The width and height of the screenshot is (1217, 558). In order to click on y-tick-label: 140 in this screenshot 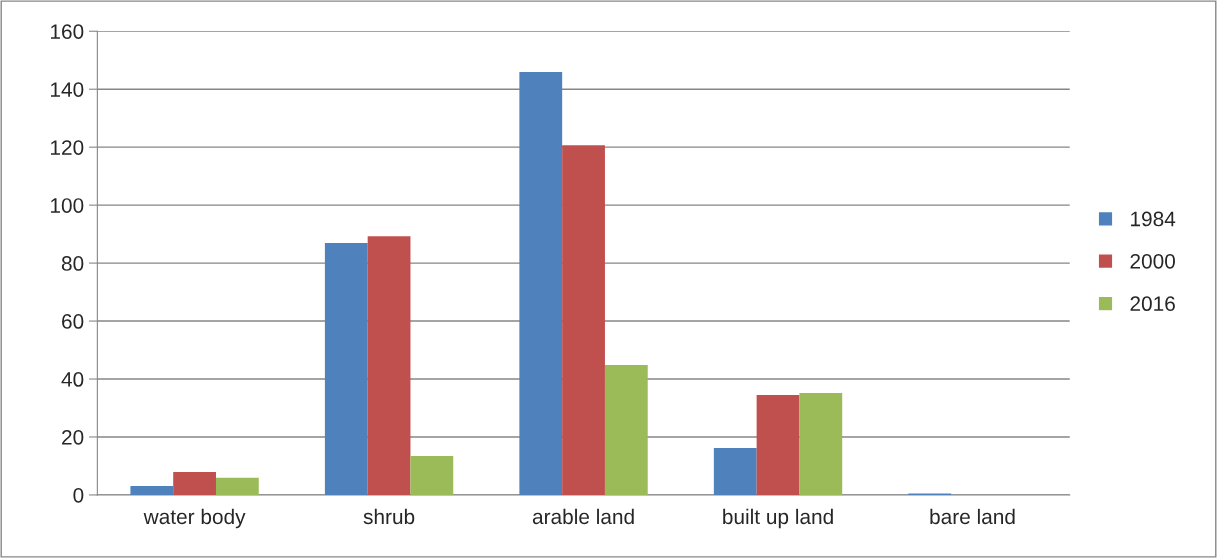, I will do `click(67, 89)`.